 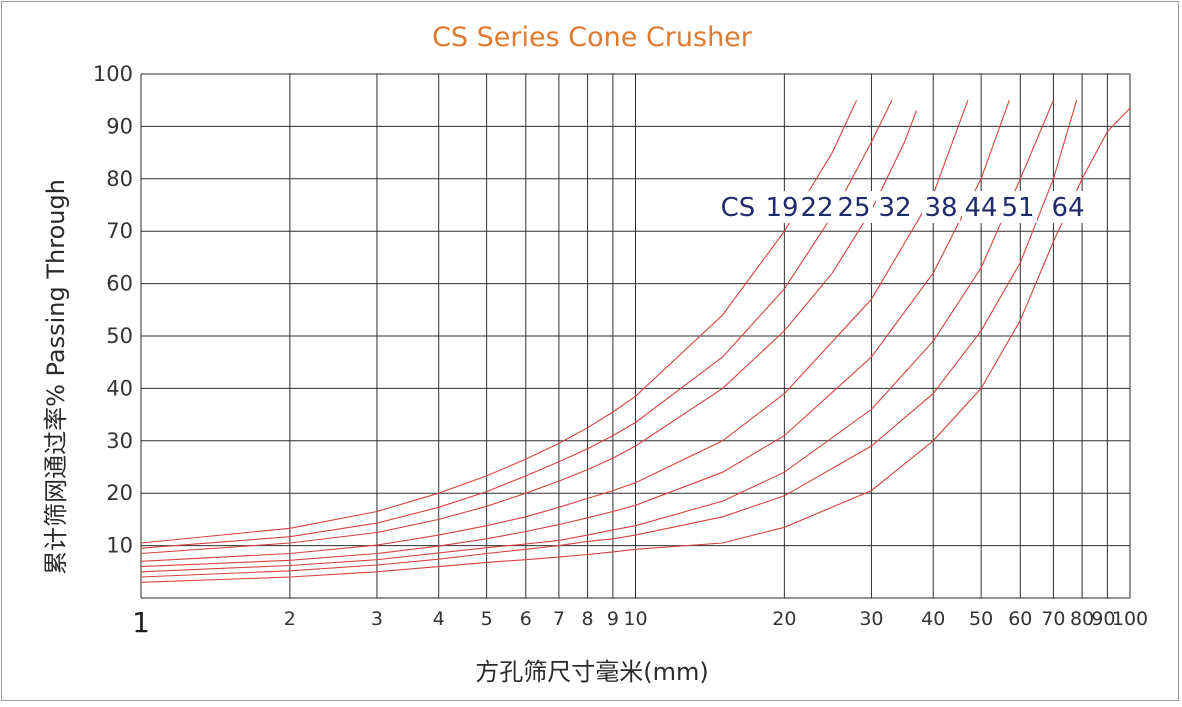 What do you see at coordinates (377, 619) in the screenshot?
I see `x-tick-label-3: 3` at bounding box center [377, 619].